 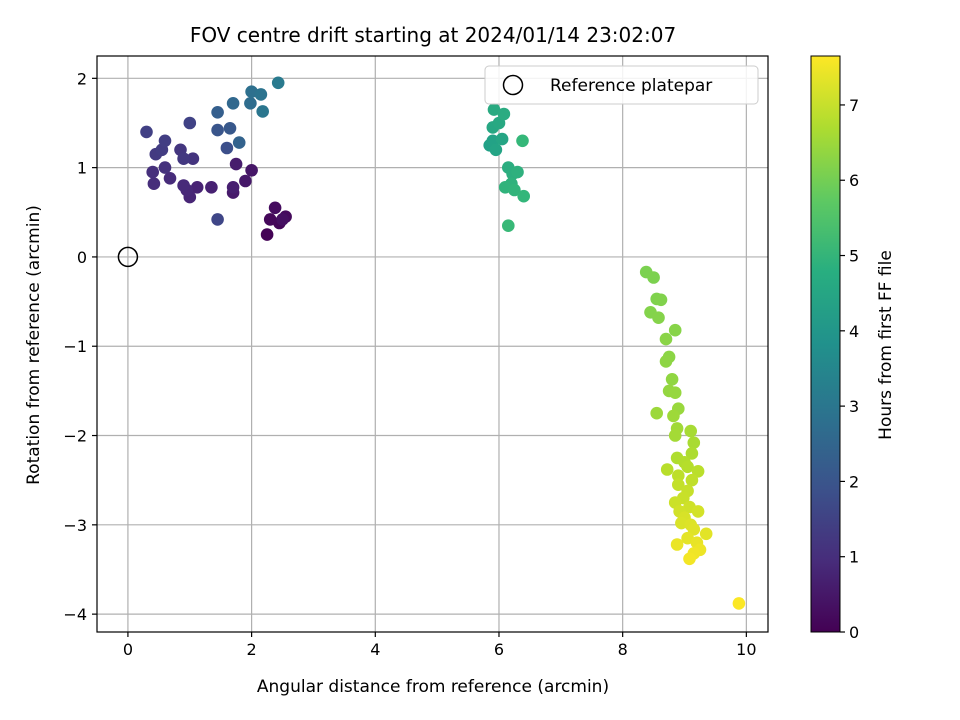 What do you see at coordinates (854, 256) in the screenshot?
I see `colorbar-tick-label: 5` at bounding box center [854, 256].